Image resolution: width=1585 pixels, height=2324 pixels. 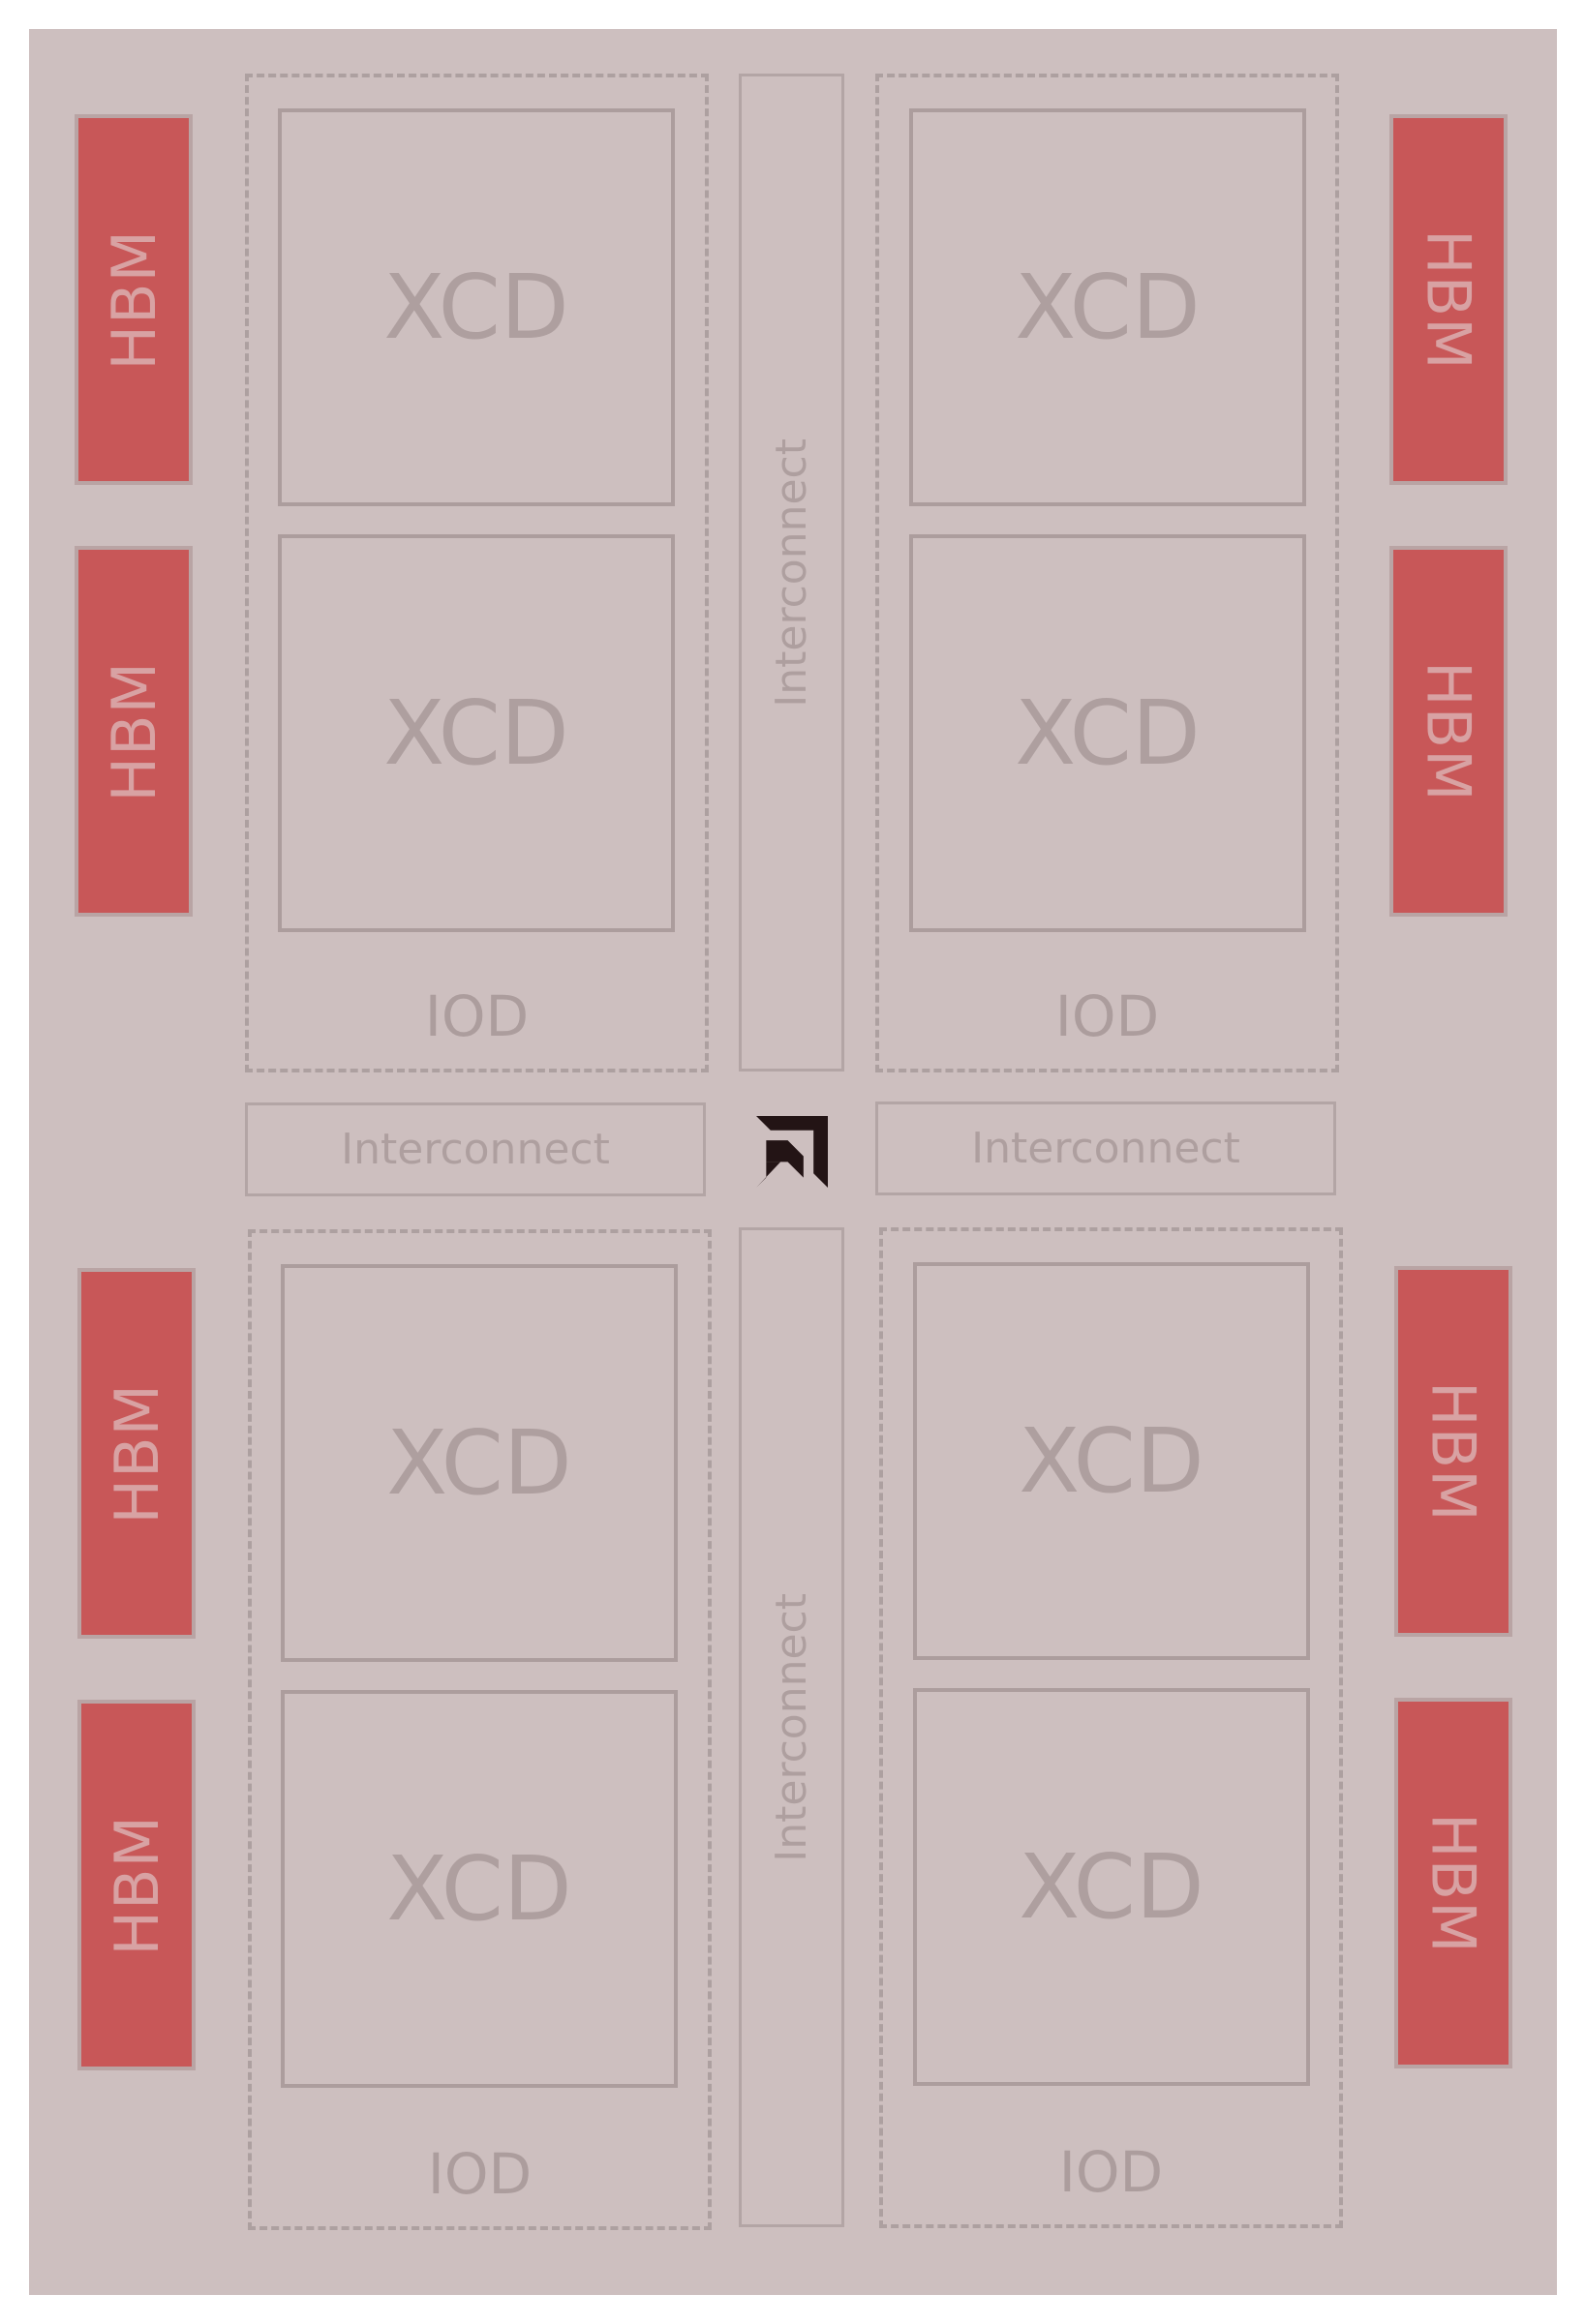 I want to click on iod-bottom-right: IOD, so click(x=1111, y=1727).